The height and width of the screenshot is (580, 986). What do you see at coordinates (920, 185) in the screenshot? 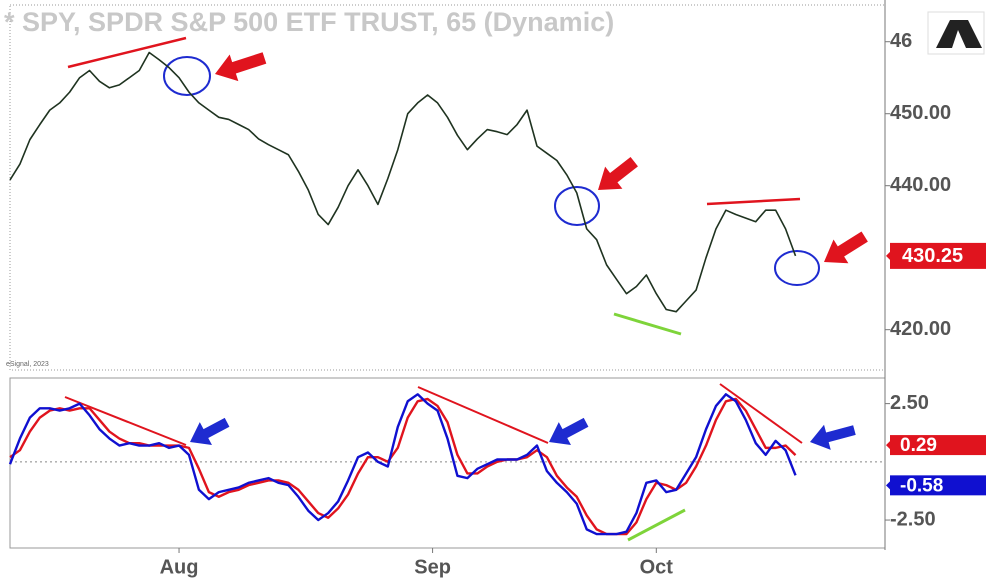
I see `y-tick-label: 440.00` at bounding box center [920, 185].